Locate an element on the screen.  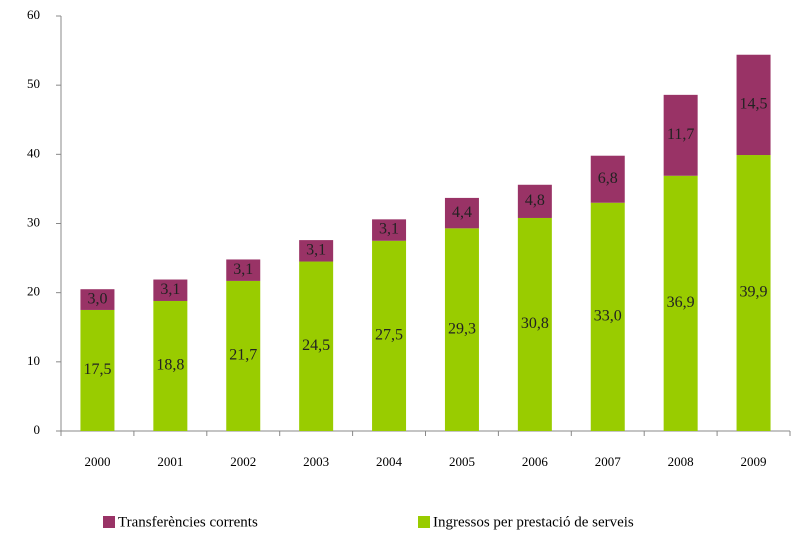
value-label: 36,9 is located at coordinates (681, 302).